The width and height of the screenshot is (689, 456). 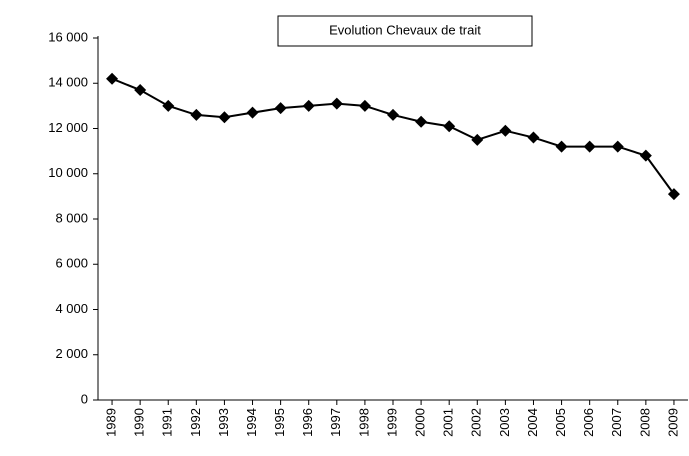 I want to click on x-tick-label: 2001, so click(x=448, y=422).